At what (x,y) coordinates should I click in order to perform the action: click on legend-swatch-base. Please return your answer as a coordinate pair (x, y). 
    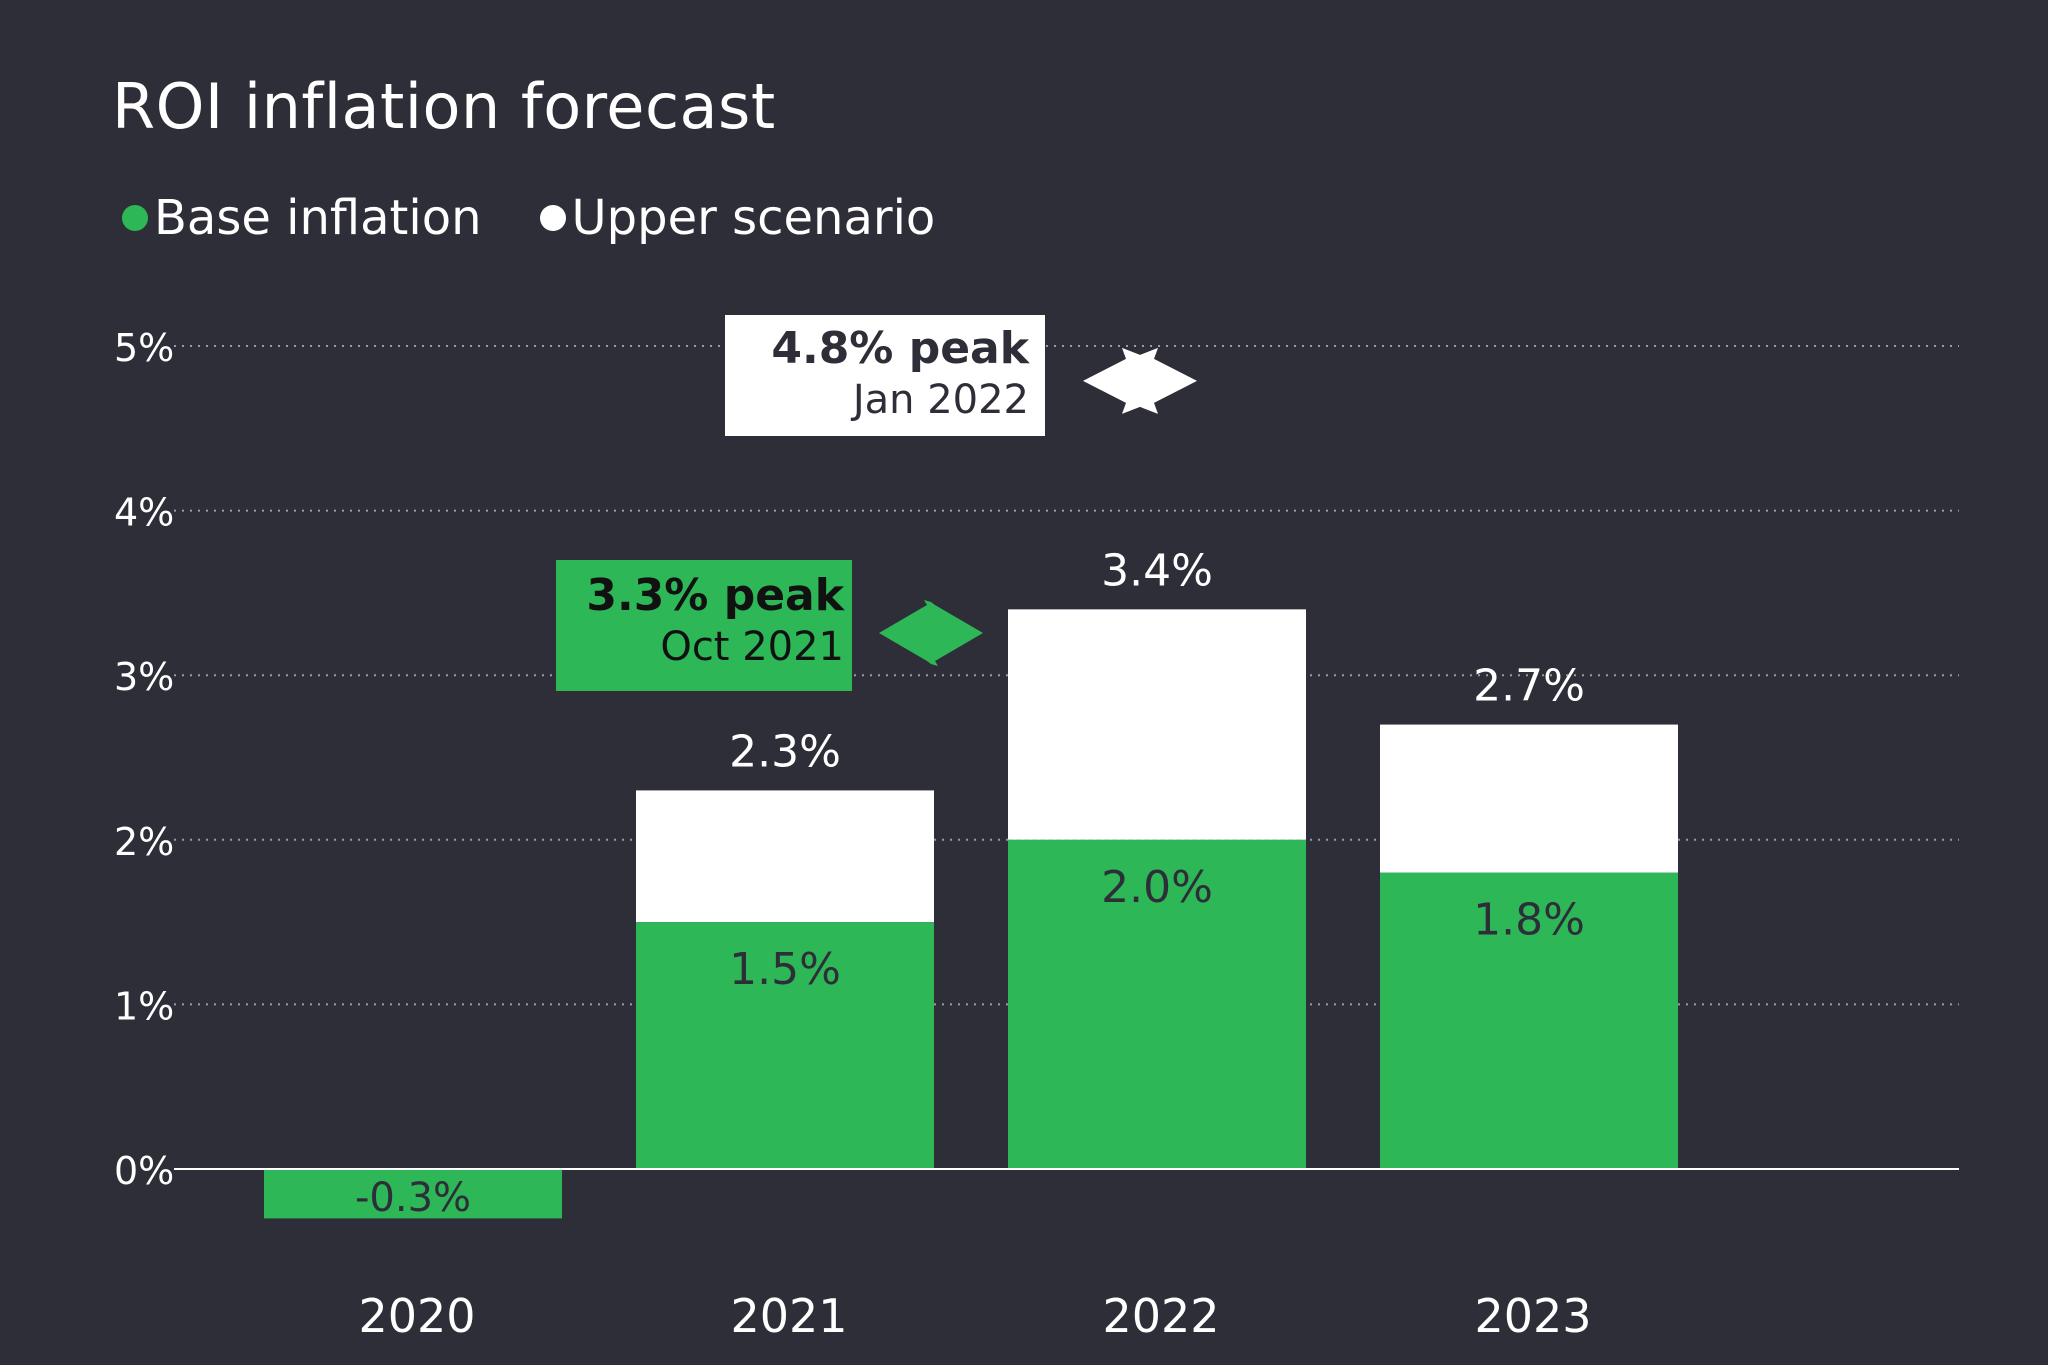
    Looking at the image, I should click on (135, 218).